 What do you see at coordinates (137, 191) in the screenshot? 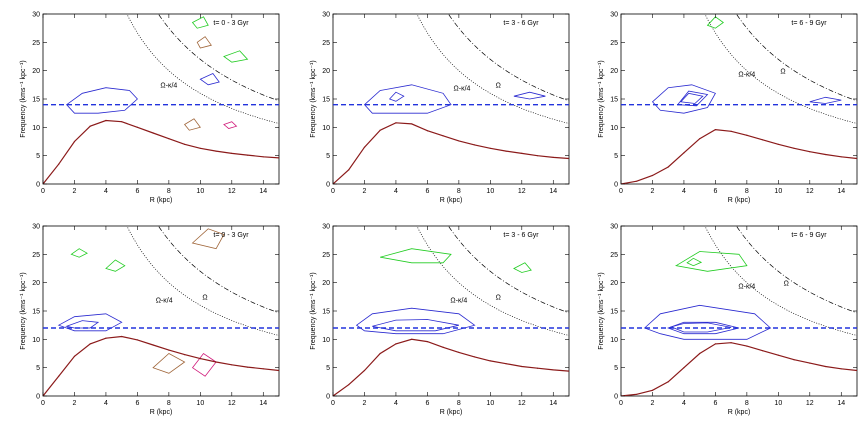
I see `x-tick-label: 6` at bounding box center [137, 191].